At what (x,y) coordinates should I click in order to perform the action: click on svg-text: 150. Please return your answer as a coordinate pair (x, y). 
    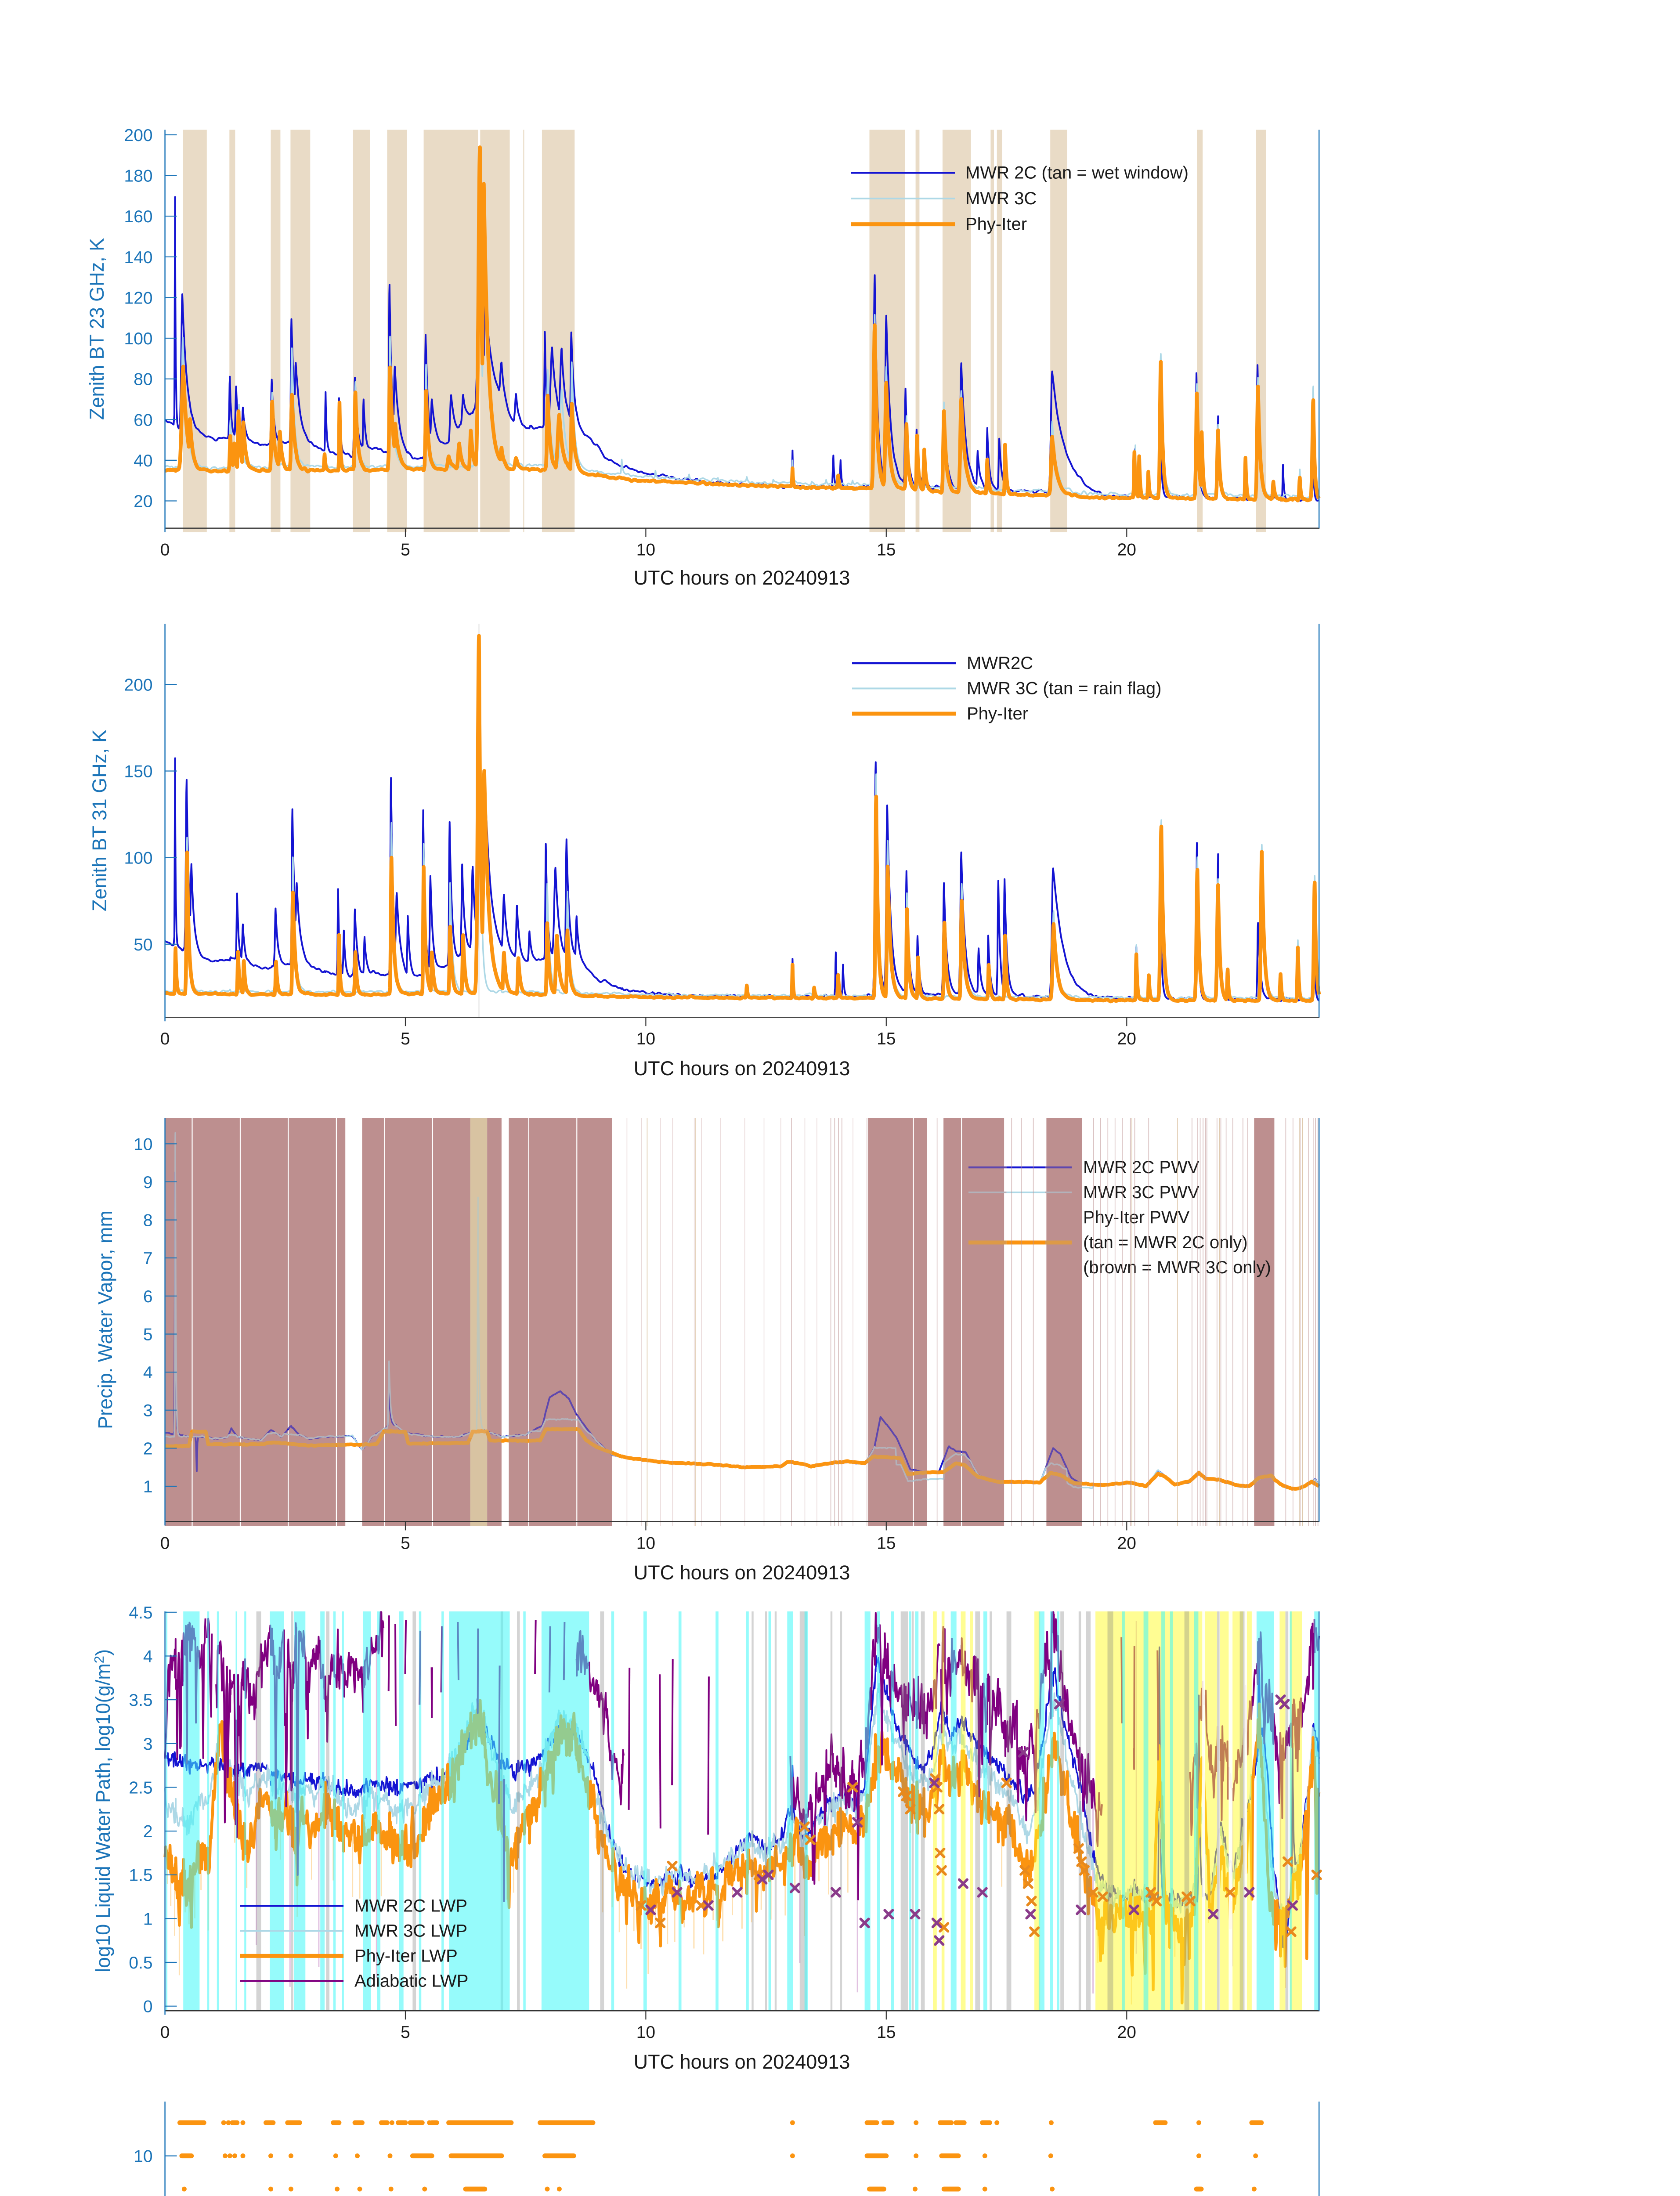
    Looking at the image, I should click on (138, 771).